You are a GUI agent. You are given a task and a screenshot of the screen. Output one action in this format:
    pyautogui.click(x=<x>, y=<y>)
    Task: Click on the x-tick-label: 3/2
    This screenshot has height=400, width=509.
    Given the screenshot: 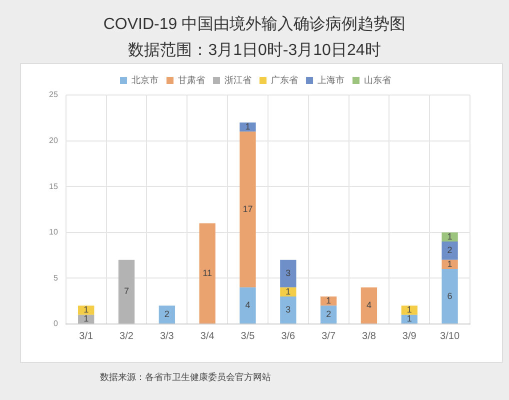 What is the action you would take?
    pyautogui.click(x=127, y=336)
    